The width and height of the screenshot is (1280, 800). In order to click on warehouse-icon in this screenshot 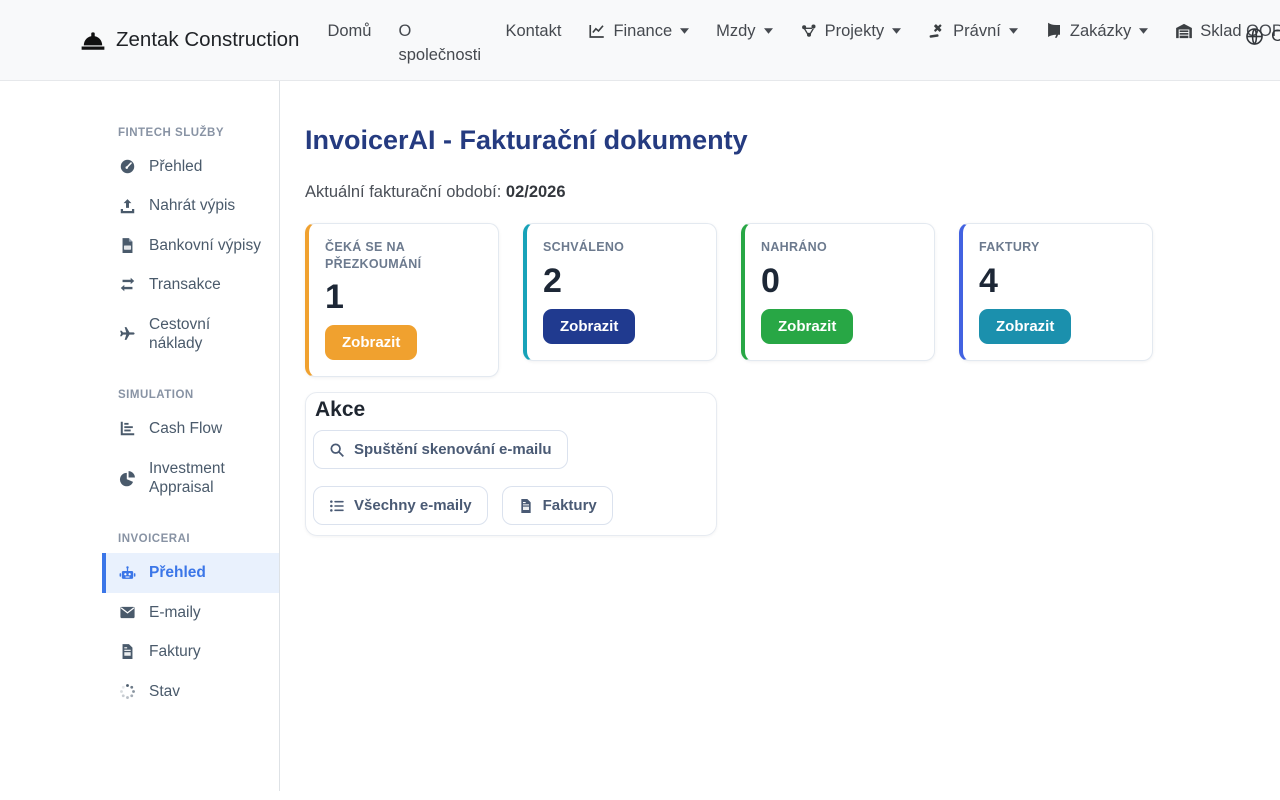, I will do `click(1184, 31)`.